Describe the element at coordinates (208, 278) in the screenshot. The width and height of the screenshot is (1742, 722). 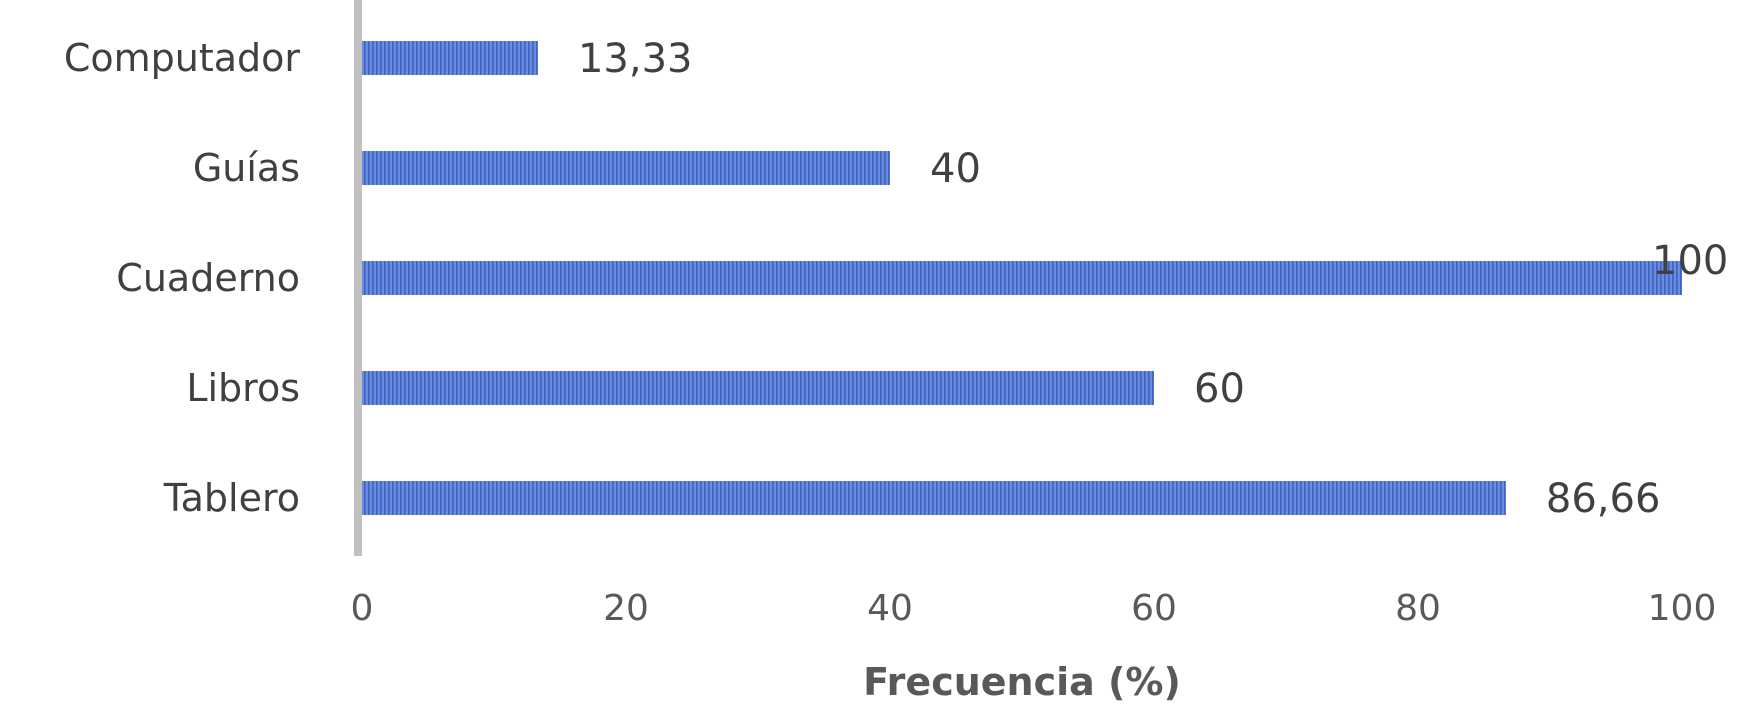
I see `category-label: Cuaderno` at that location.